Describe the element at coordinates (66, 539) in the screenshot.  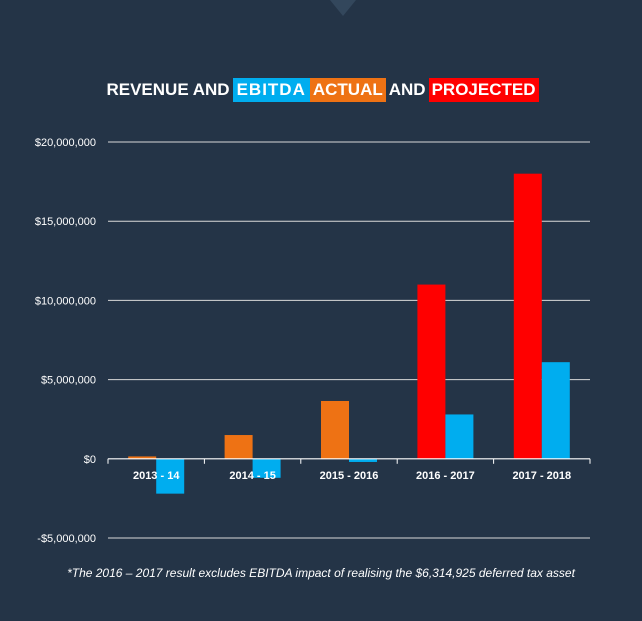
I see `y-tick-label: -$5,000,000` at that location.